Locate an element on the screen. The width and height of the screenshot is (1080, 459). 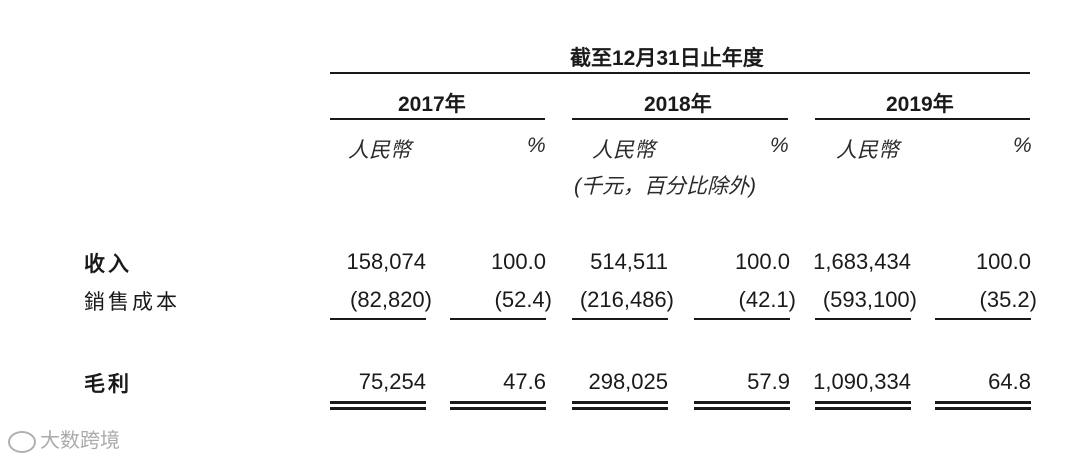
cost-2018-rmb: (216,486) is located at coordinates (626, 299).